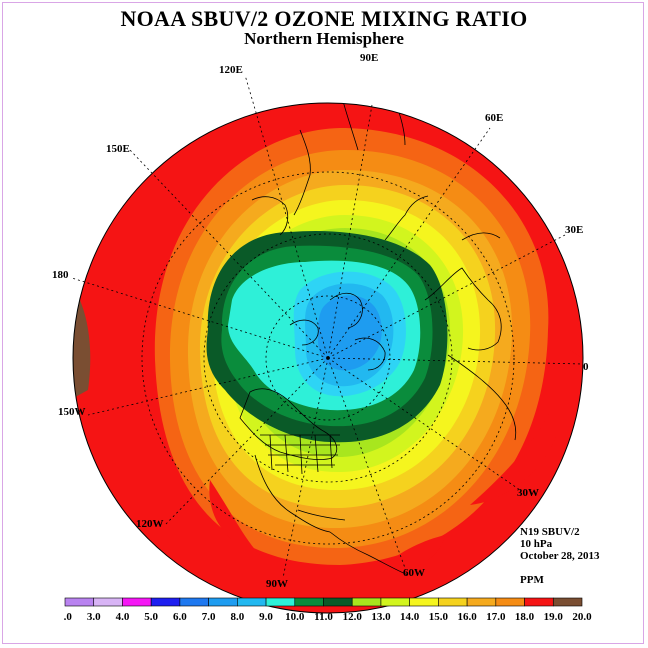 This screenshot has height=648, width=648. I want to click on colorbar-tick-label: 5.0, so click(151, 617).